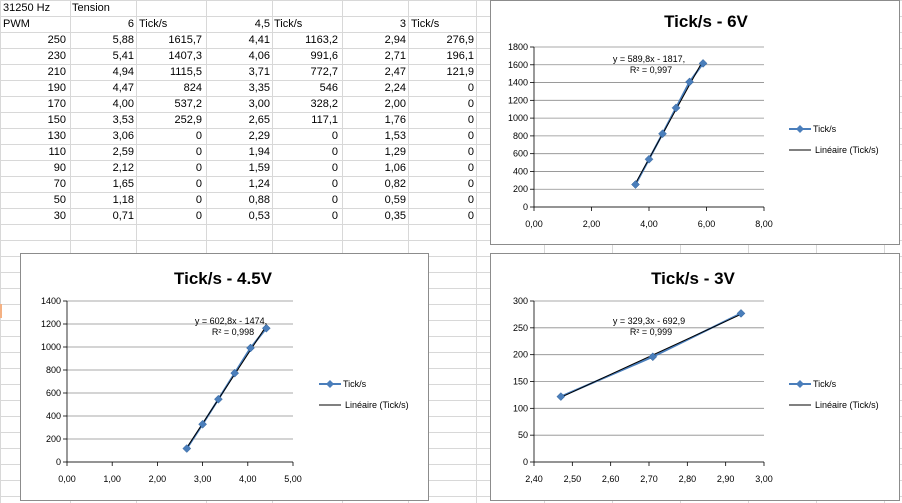 This screenshot has height=503, width=902. Describe the element at coordinates (395, 184) in the screenshot. I see `data-cell: 0,82` at that location.